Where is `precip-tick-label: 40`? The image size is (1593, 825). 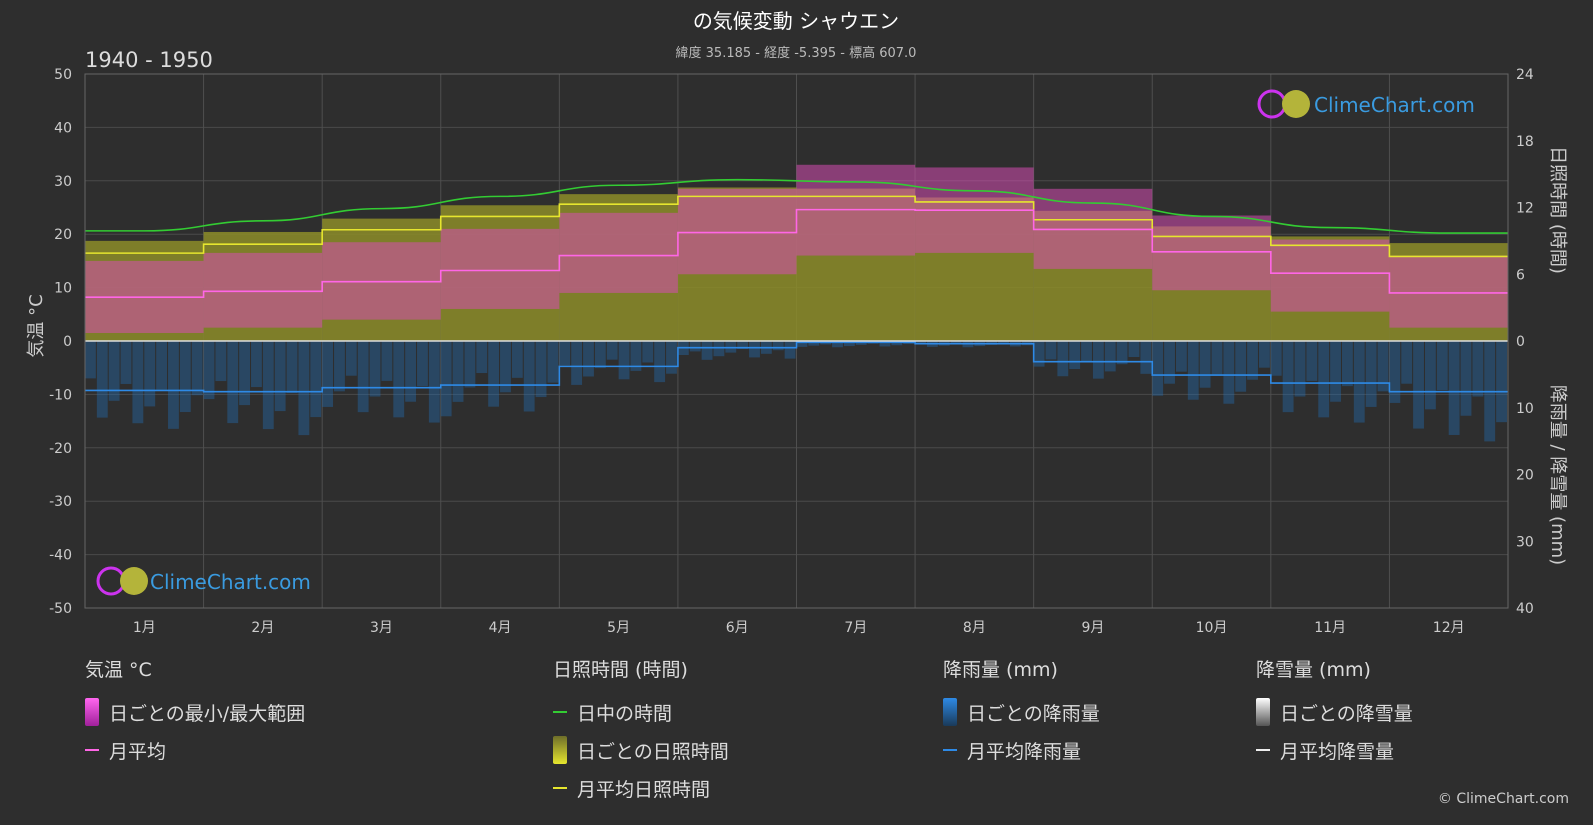
precip-tick-label: 40 is located at coordinates (1525, 609).